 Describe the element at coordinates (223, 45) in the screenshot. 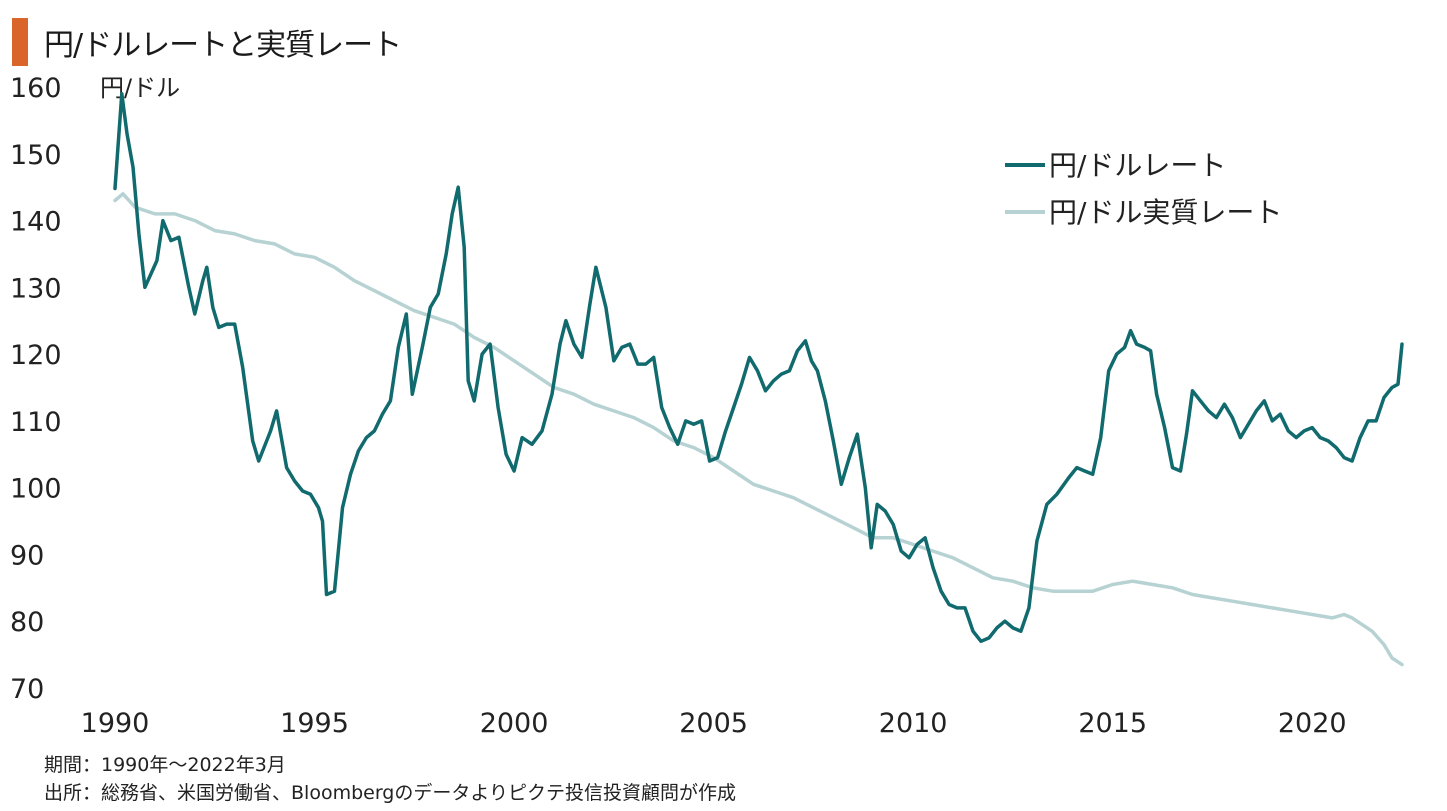

I see `chart-title: 円/ドルレートと実質レート` at that location.